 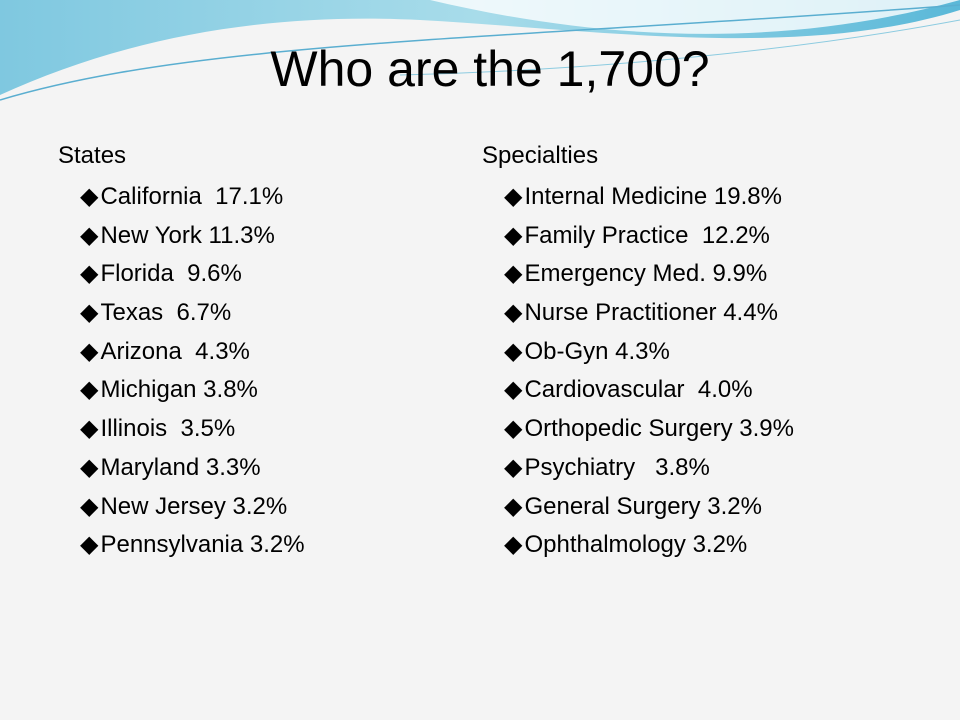 I want to click on bullet-item: Family Practice 12.2%, so click(x=638, y=236).